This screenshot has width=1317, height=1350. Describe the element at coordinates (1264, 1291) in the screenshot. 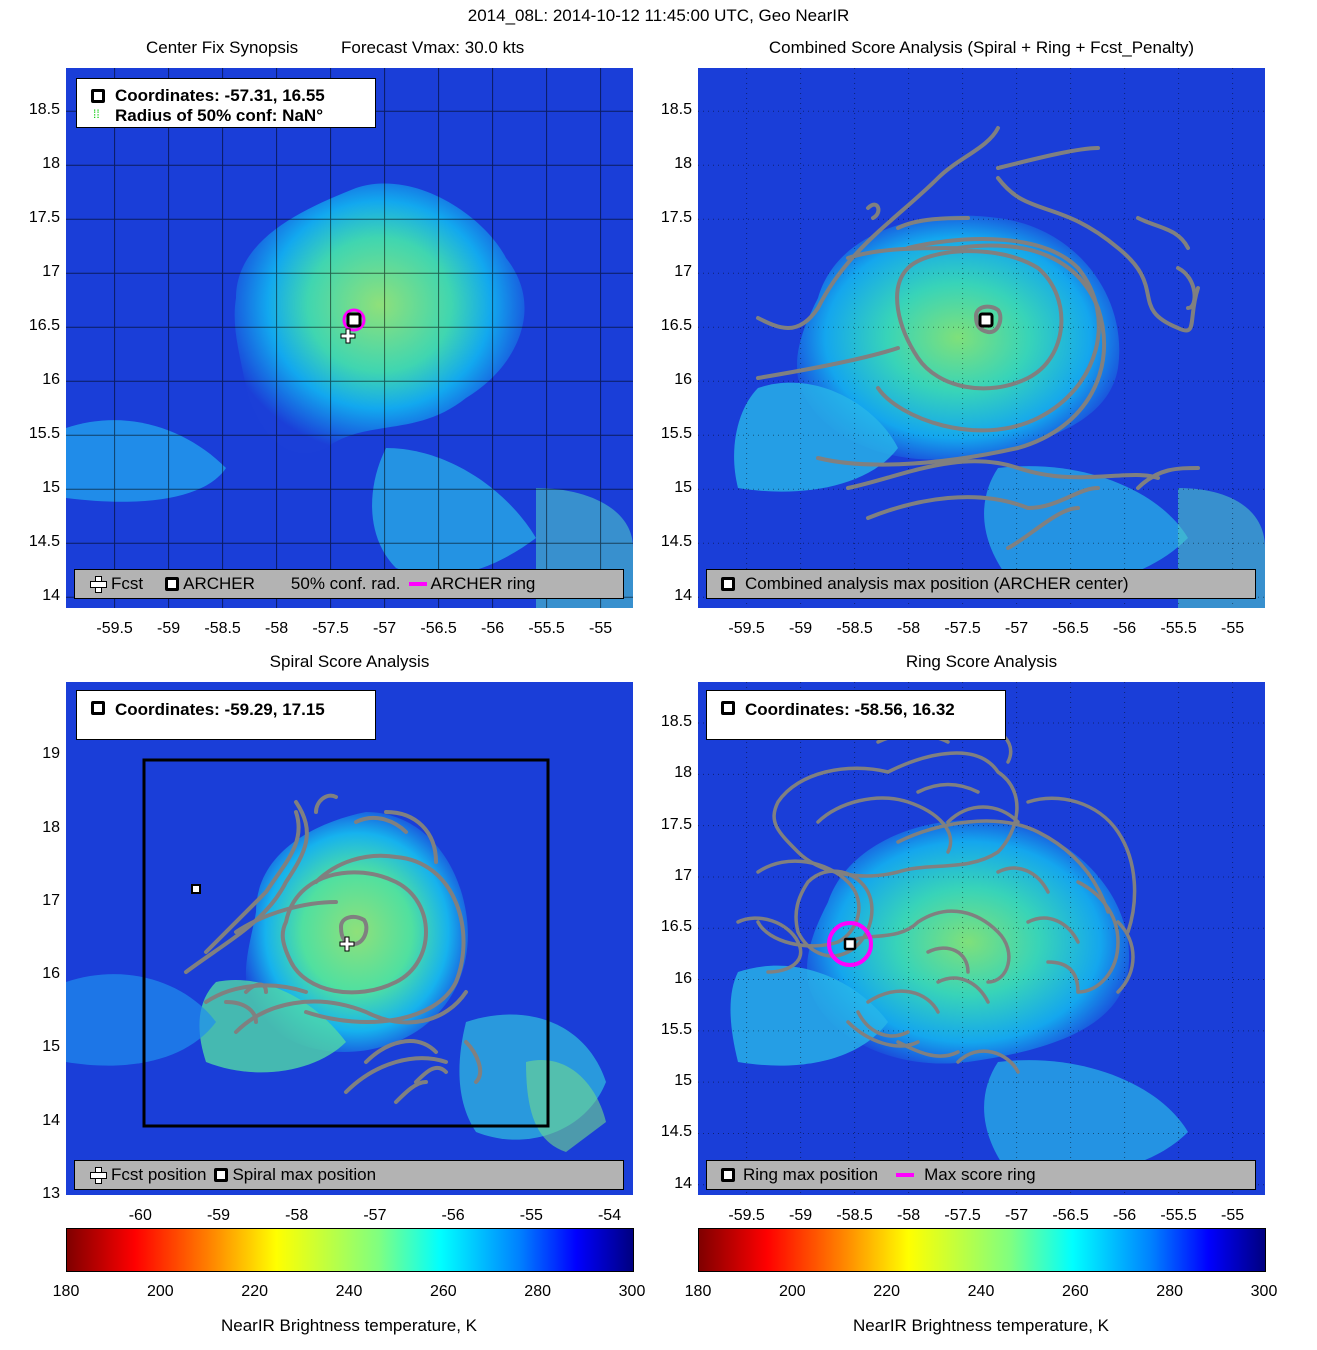

I see `colorbar-tick-label: 300` at that location.